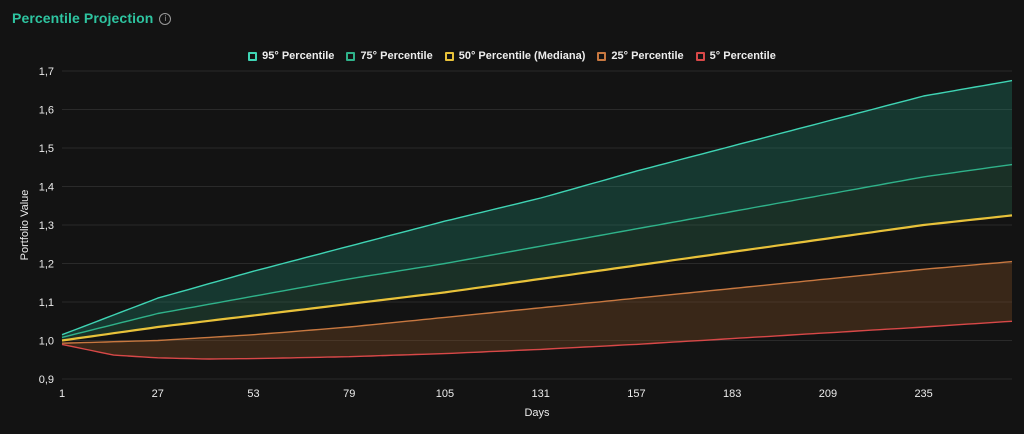  I want to click on legend-item: 25° Percentile, so click(640, 56).